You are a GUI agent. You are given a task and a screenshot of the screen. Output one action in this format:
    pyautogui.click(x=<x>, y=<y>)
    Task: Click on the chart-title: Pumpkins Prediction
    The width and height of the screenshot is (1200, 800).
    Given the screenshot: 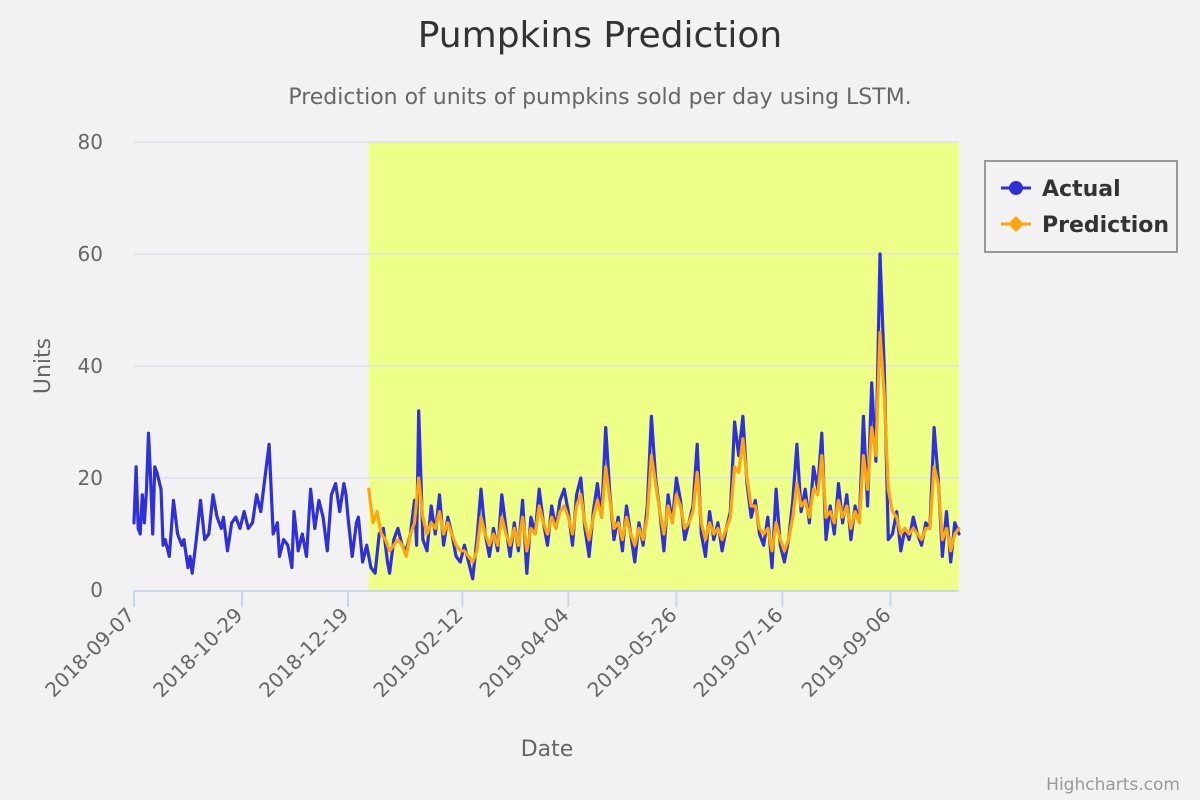 What is the action you would take?
    pyautogui.click(x=600, y=35)
    